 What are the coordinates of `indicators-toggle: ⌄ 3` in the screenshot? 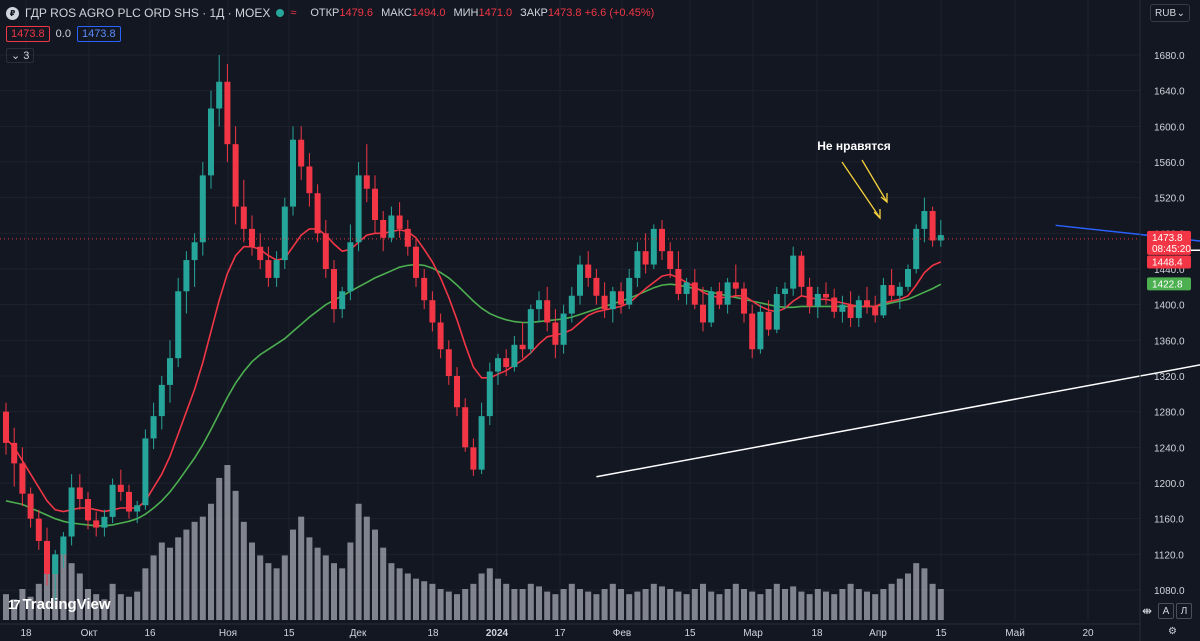 It's located at (20, 55).